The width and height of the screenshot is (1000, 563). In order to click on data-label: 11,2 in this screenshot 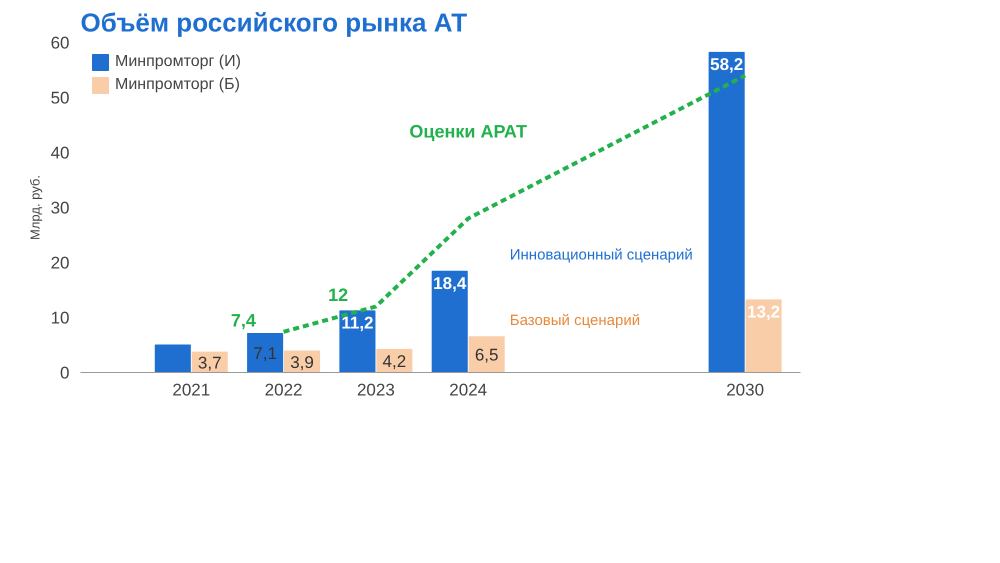, I will do `click(357, 322)`.